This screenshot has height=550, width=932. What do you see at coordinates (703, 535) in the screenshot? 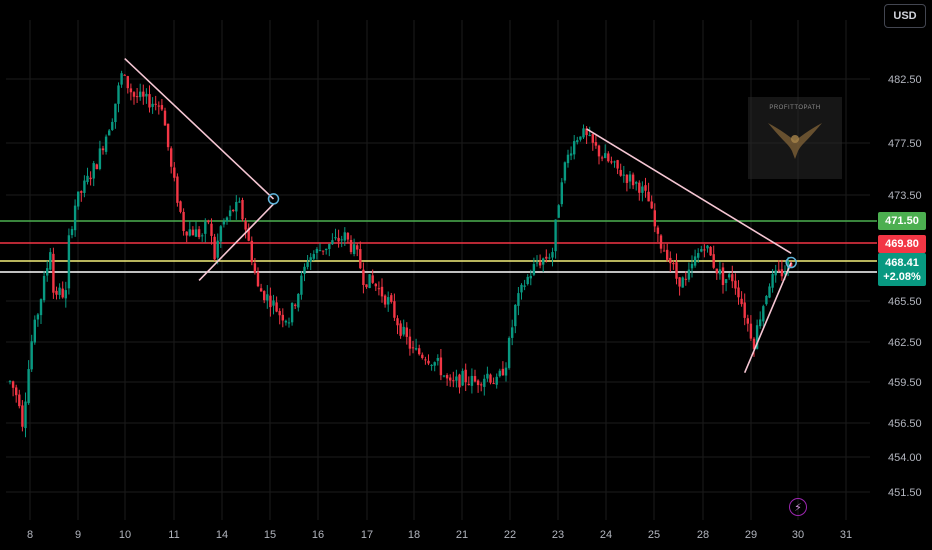
I see `x-tick-label: 28` at bounding box center [703, 535].